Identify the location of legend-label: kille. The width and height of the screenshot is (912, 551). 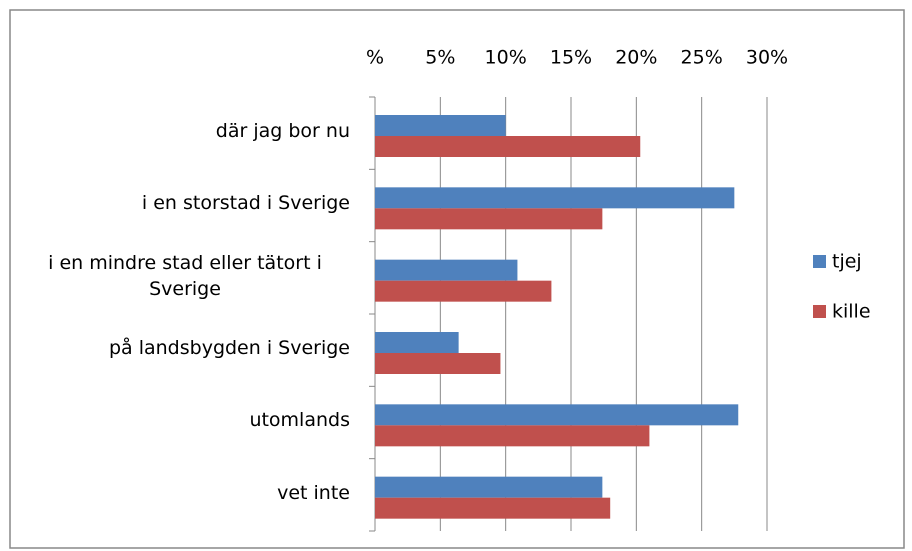
(851, 312).